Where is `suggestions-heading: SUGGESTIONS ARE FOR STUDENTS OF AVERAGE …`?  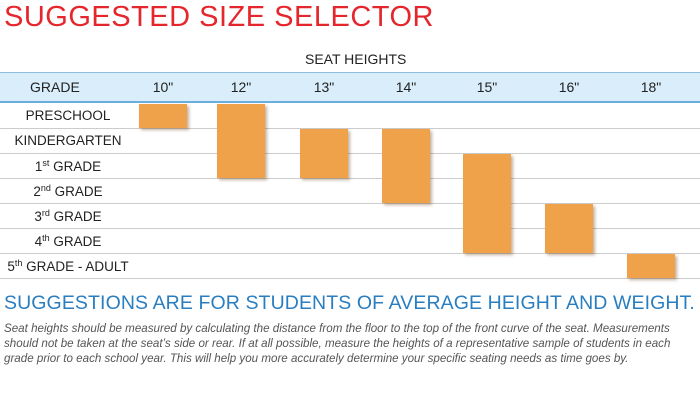
suggestions-heading: SUGGESTIONS ARE FOR STUDENTS OF AVERAGE … is located at coordinates (349, 303).